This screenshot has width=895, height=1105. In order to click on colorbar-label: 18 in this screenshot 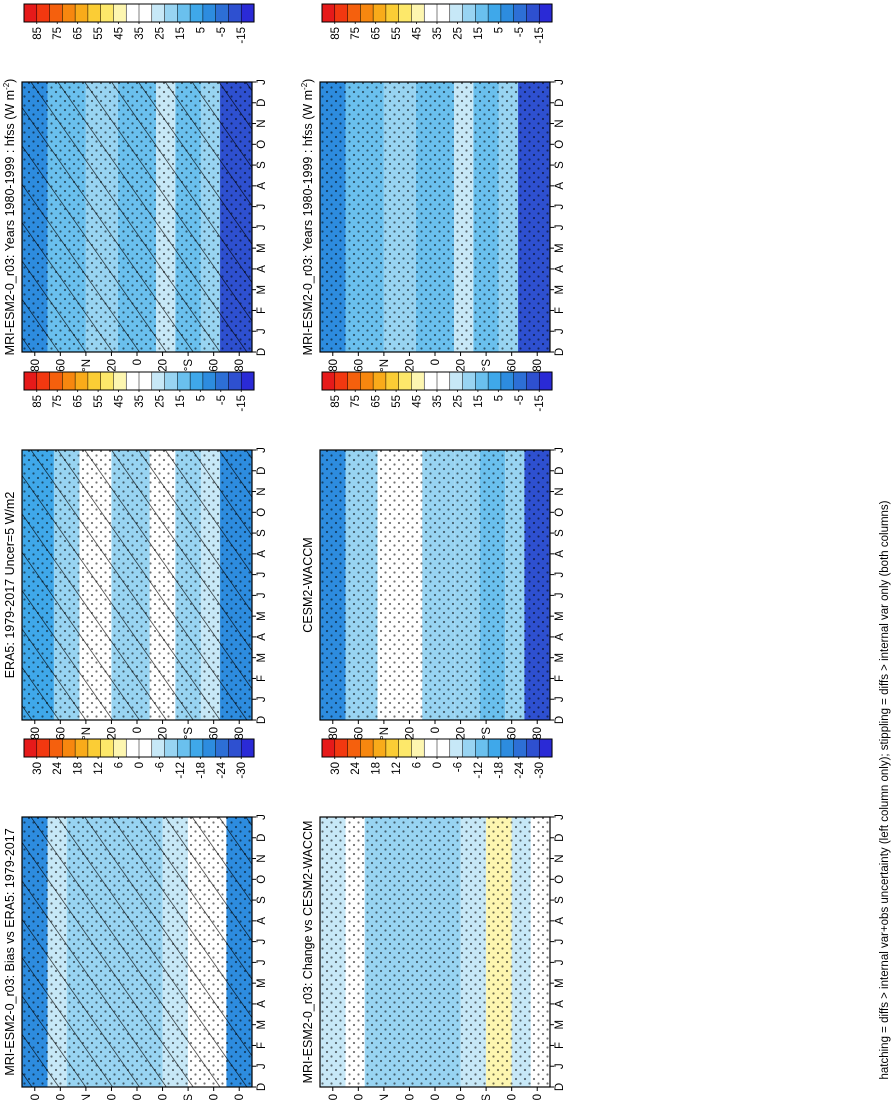, I will do `click(79, 768)`.